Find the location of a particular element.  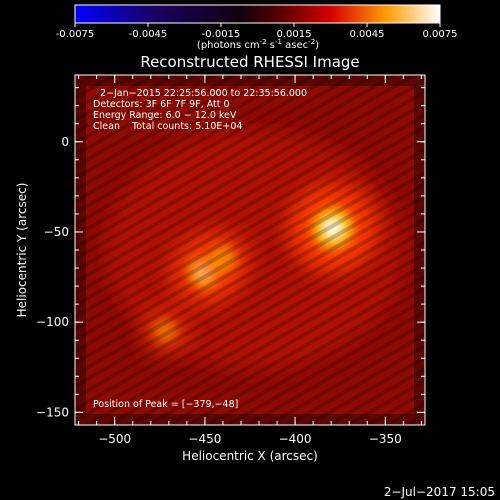

y-tick-label: −150 is located at coordinates (52, 412).